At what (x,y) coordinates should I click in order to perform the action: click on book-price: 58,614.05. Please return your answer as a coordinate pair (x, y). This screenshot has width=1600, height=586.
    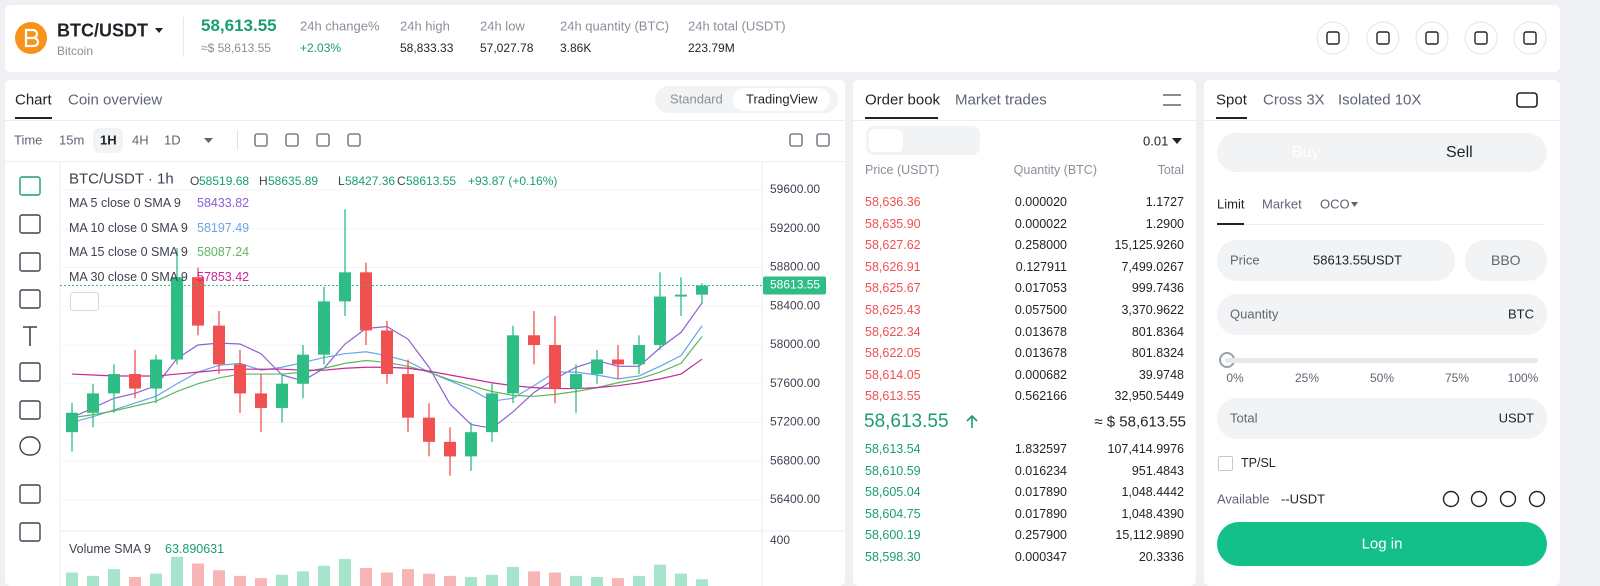
    Looking at the image, I should click on (893, 374).